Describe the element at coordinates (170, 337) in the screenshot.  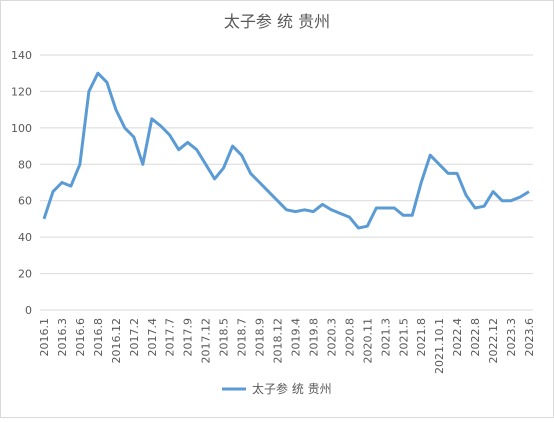
I see `x-tick-label: 2017.7` at that location.